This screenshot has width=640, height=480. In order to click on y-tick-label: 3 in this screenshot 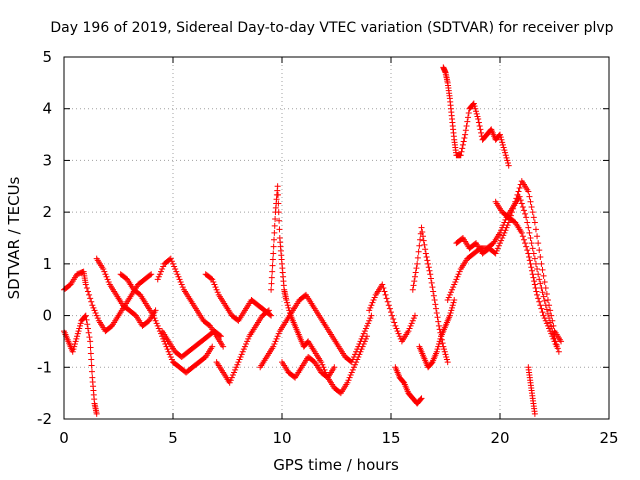, I will do `click(47, 160)`.